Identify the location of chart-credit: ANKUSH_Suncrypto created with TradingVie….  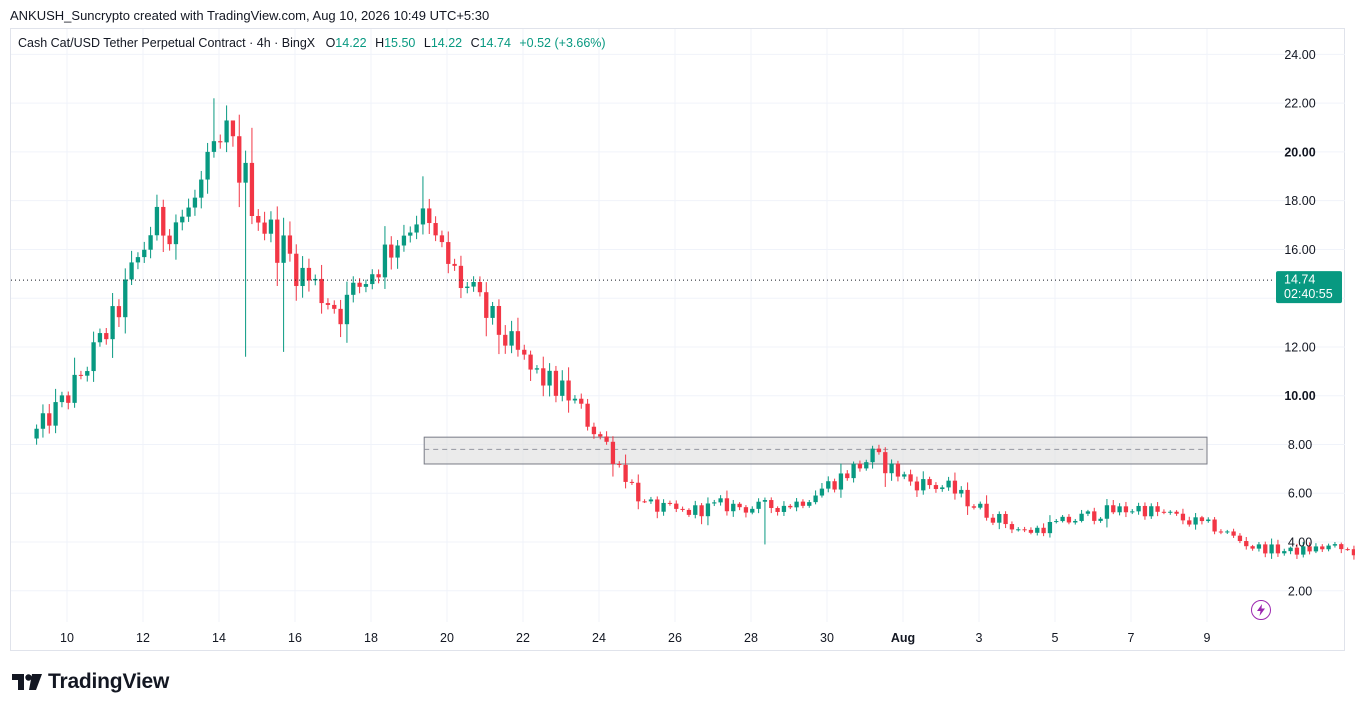
(250, 15).